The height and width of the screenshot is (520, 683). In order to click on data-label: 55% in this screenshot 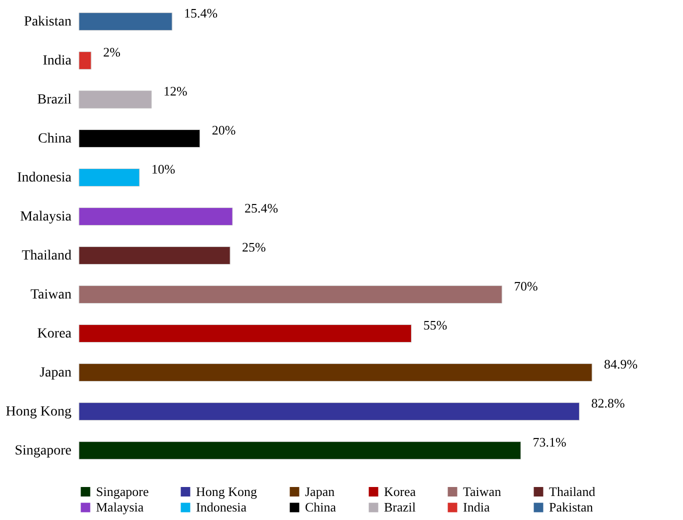, I will do `click(435, 324)`.